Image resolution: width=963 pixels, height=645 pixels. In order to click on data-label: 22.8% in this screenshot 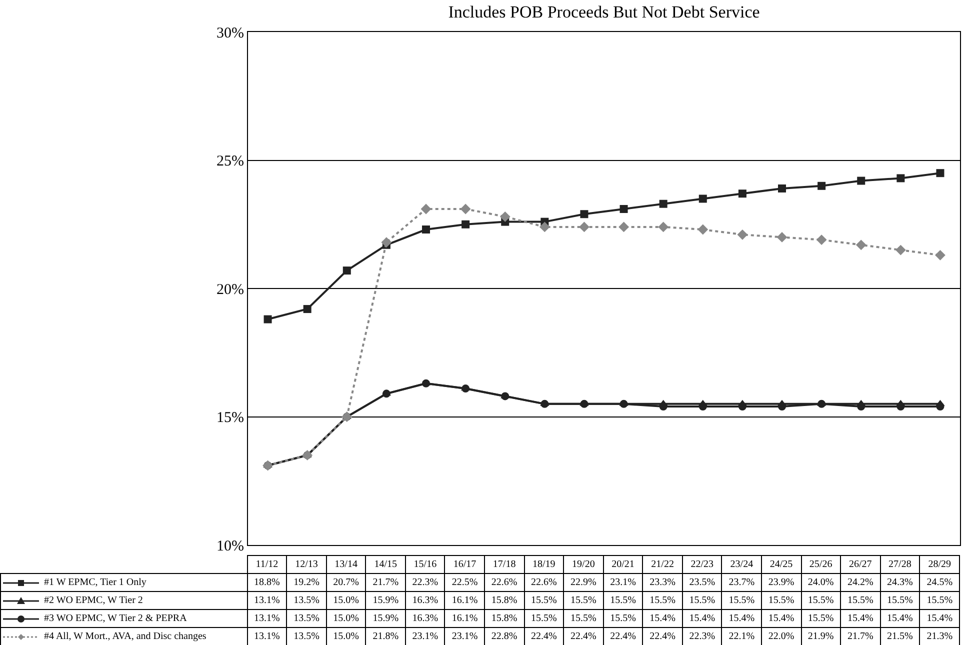, I will do `click(504, 636)`.